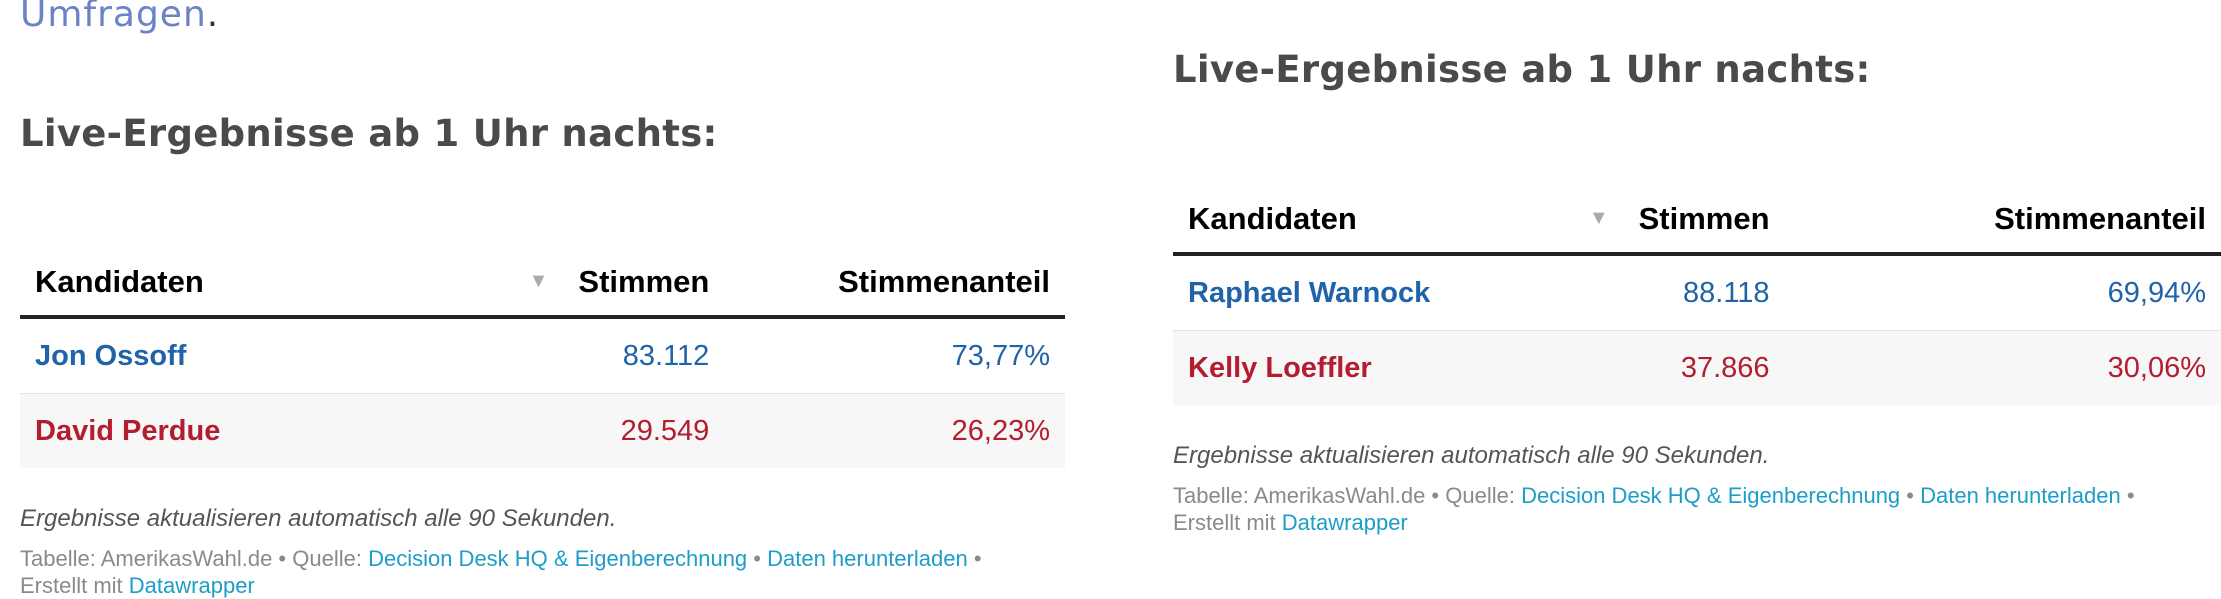 Image resolution: width=2221 pixels, height=599 pixels. I want to click on intro-period: ., so click(213, 17).